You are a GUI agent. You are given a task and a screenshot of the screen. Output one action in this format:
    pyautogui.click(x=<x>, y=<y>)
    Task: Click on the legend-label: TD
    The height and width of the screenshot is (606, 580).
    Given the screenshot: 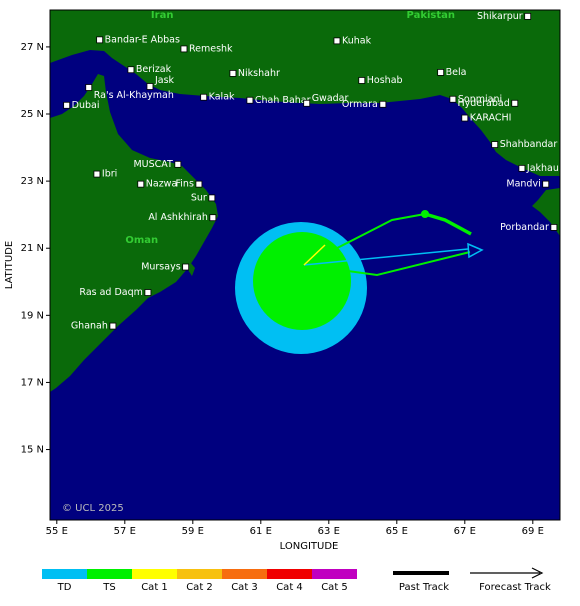 What is the action you would take?
    pyautogui.click(x=64, y=587)
    